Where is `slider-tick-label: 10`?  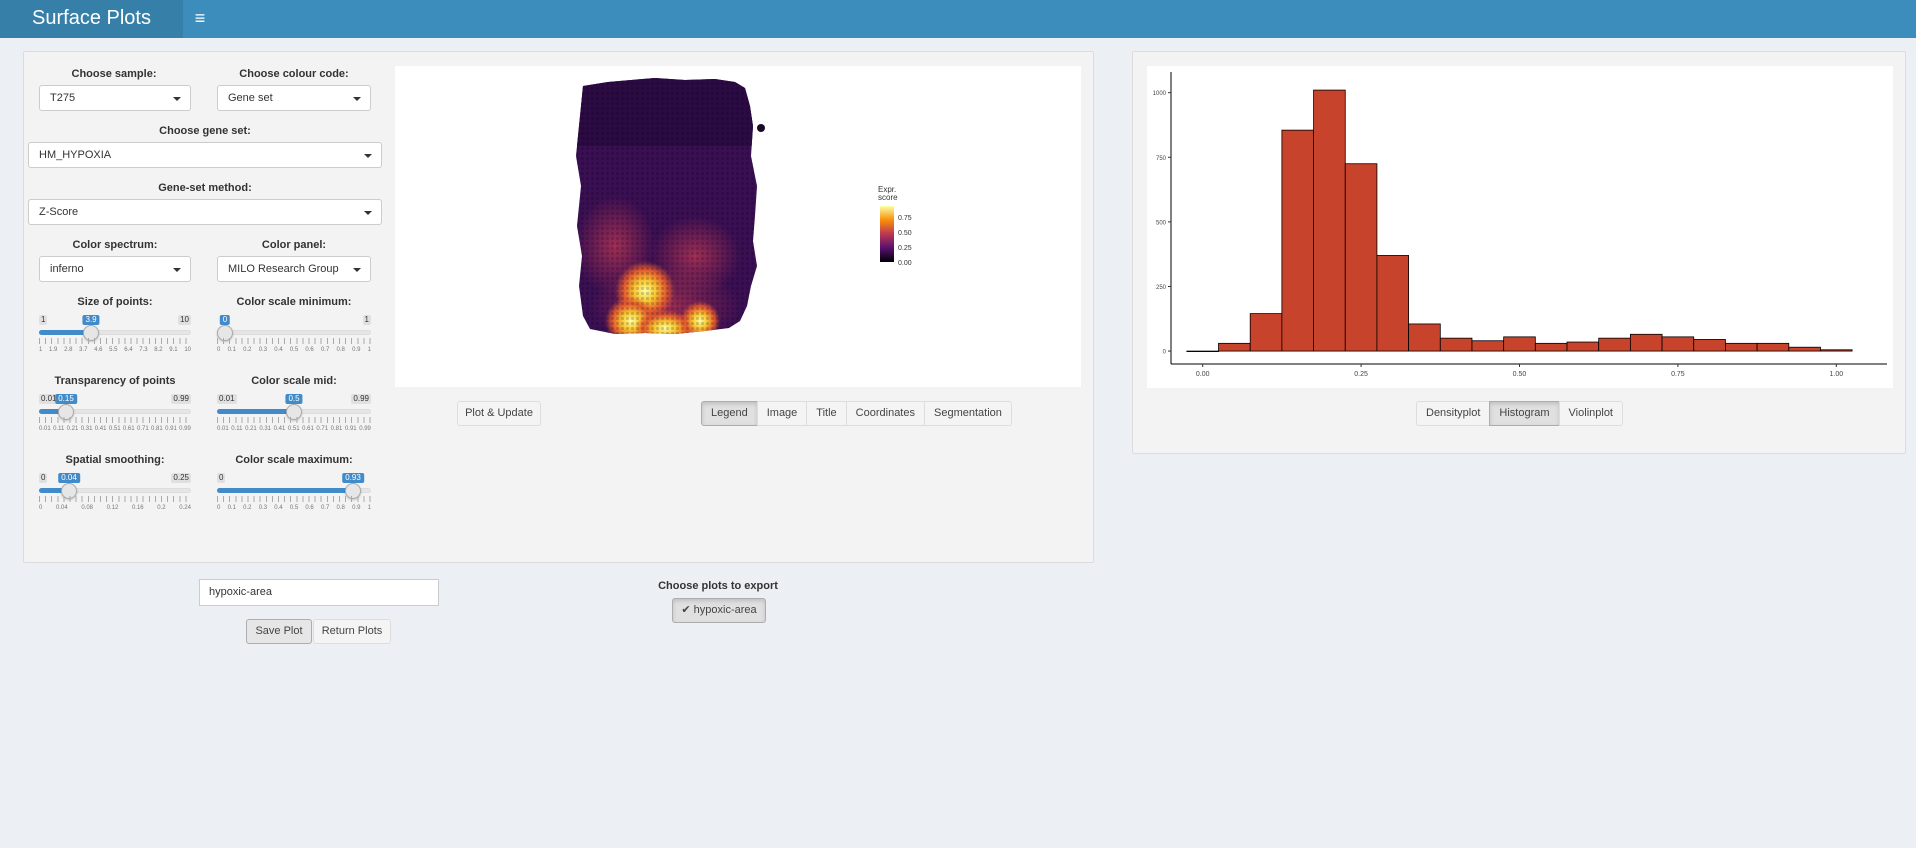 slider-tick-label: 10 is located at coordinates (187, 350).